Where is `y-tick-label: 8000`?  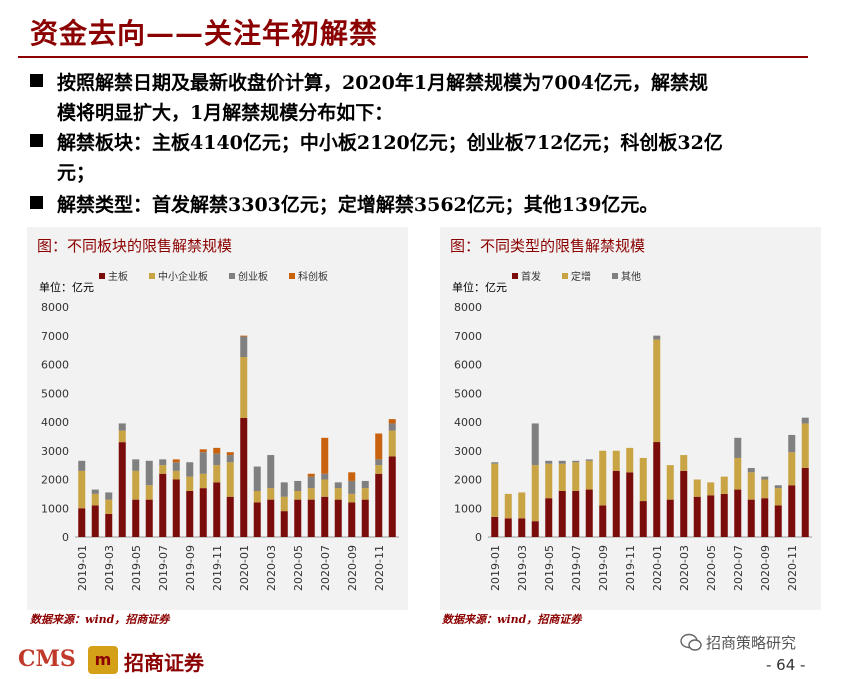
y-tick-label: 8000 is located at coordinates (55, 307).